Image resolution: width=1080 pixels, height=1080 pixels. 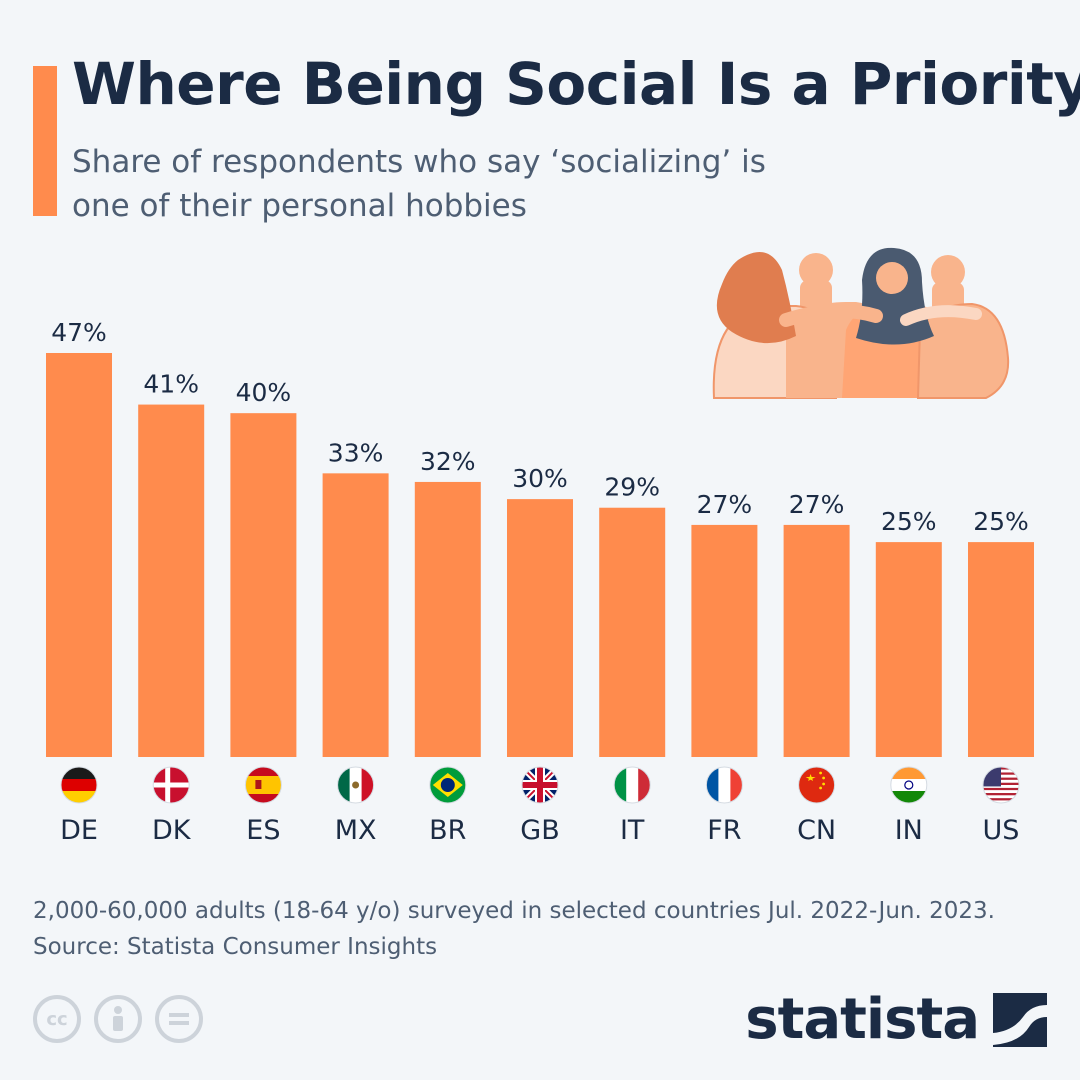 I want to click on accent-bar, so click(x=45, y=141).